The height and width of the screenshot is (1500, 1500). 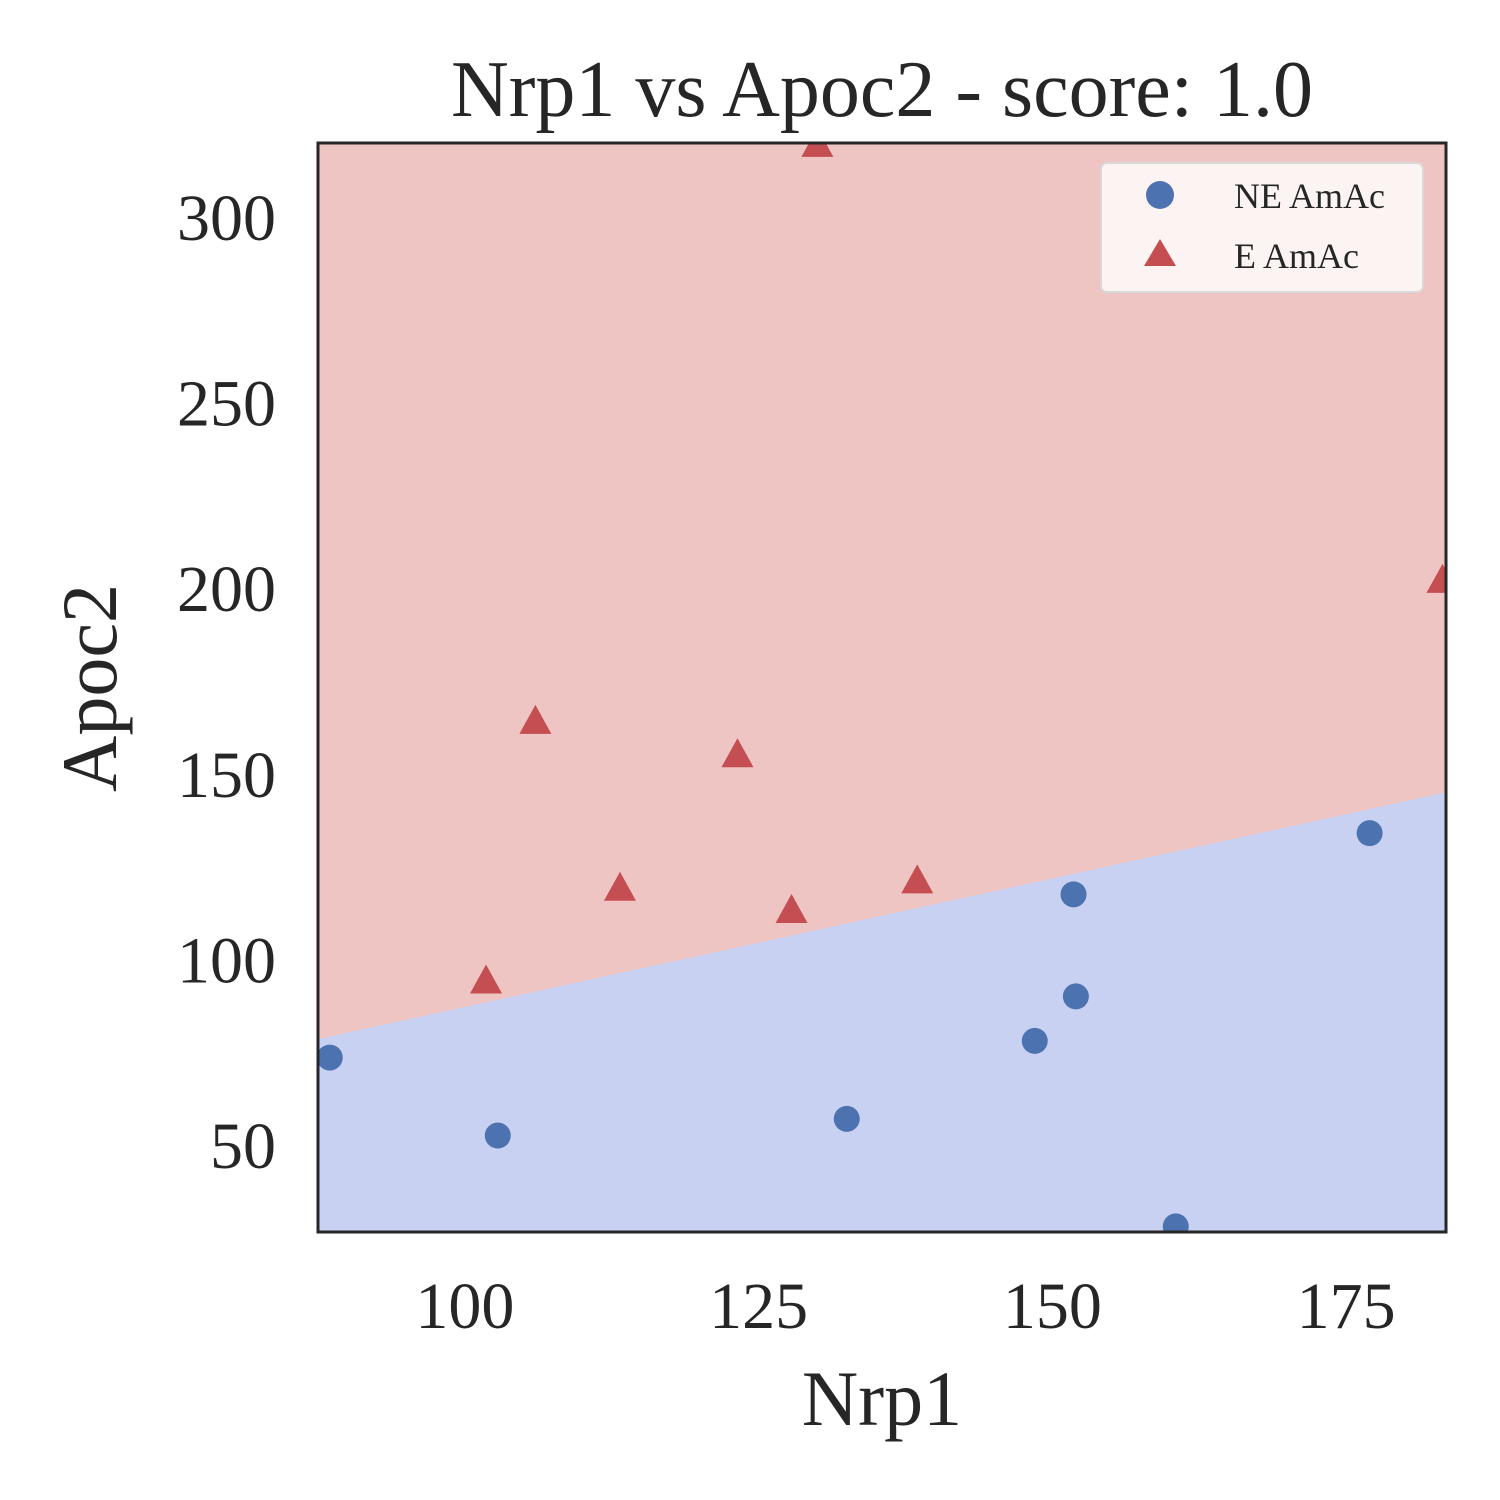 What do you see at coordinates (1346, 1306) in the screenshot?
I see `x-tick-label: 175` at bounding box center [1346, 1306].